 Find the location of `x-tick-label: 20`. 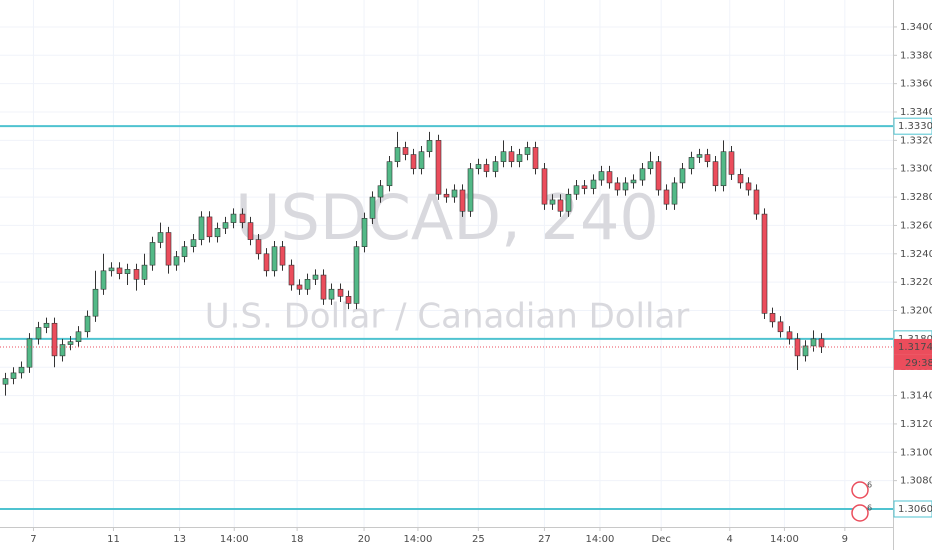

x-tick-label: 20 is located at coordinates (364, 539).